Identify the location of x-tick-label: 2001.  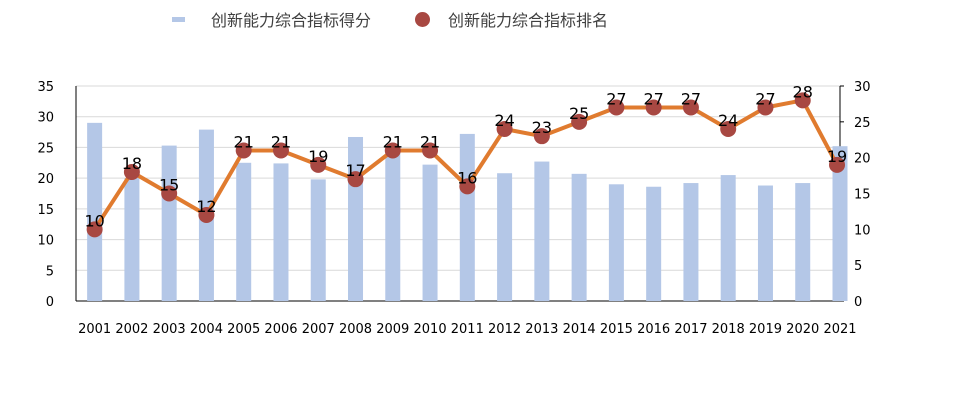
(94, 329).